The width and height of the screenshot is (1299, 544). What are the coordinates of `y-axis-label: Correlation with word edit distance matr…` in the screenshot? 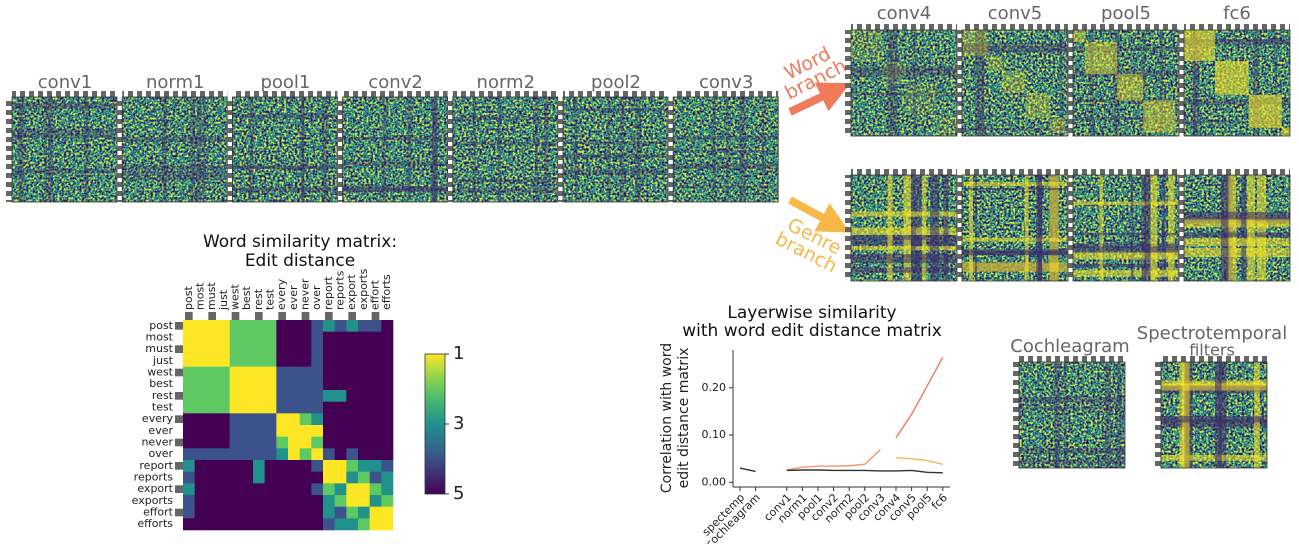 It's located at (675, 418).